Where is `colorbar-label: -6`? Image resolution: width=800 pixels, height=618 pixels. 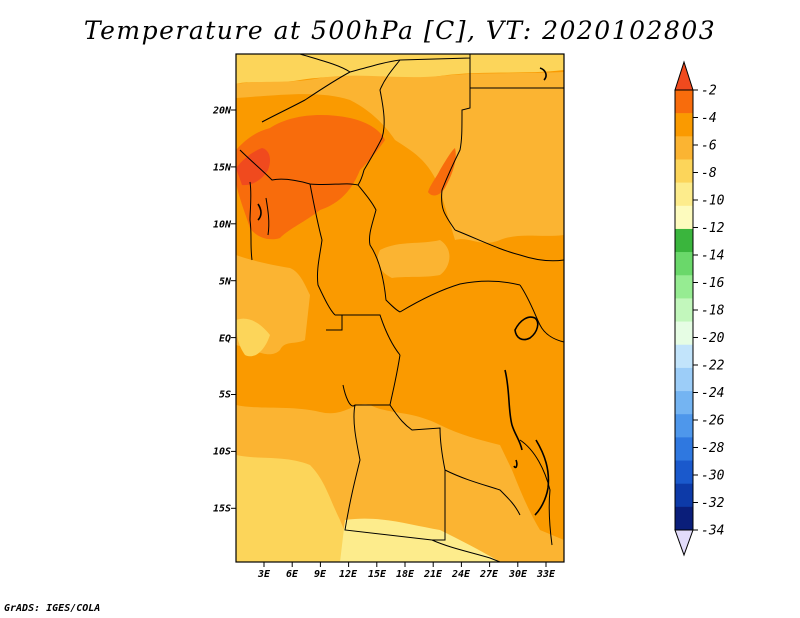 colorbar-label: -6 is located at coordinates (709, 146).